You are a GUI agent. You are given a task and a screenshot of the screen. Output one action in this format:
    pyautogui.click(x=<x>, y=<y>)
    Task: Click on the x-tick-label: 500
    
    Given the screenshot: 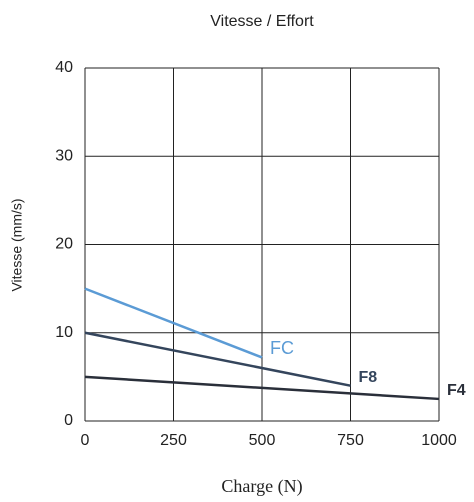 What is the action you would take?
    pyautogui.click(x=262, y=440)
    